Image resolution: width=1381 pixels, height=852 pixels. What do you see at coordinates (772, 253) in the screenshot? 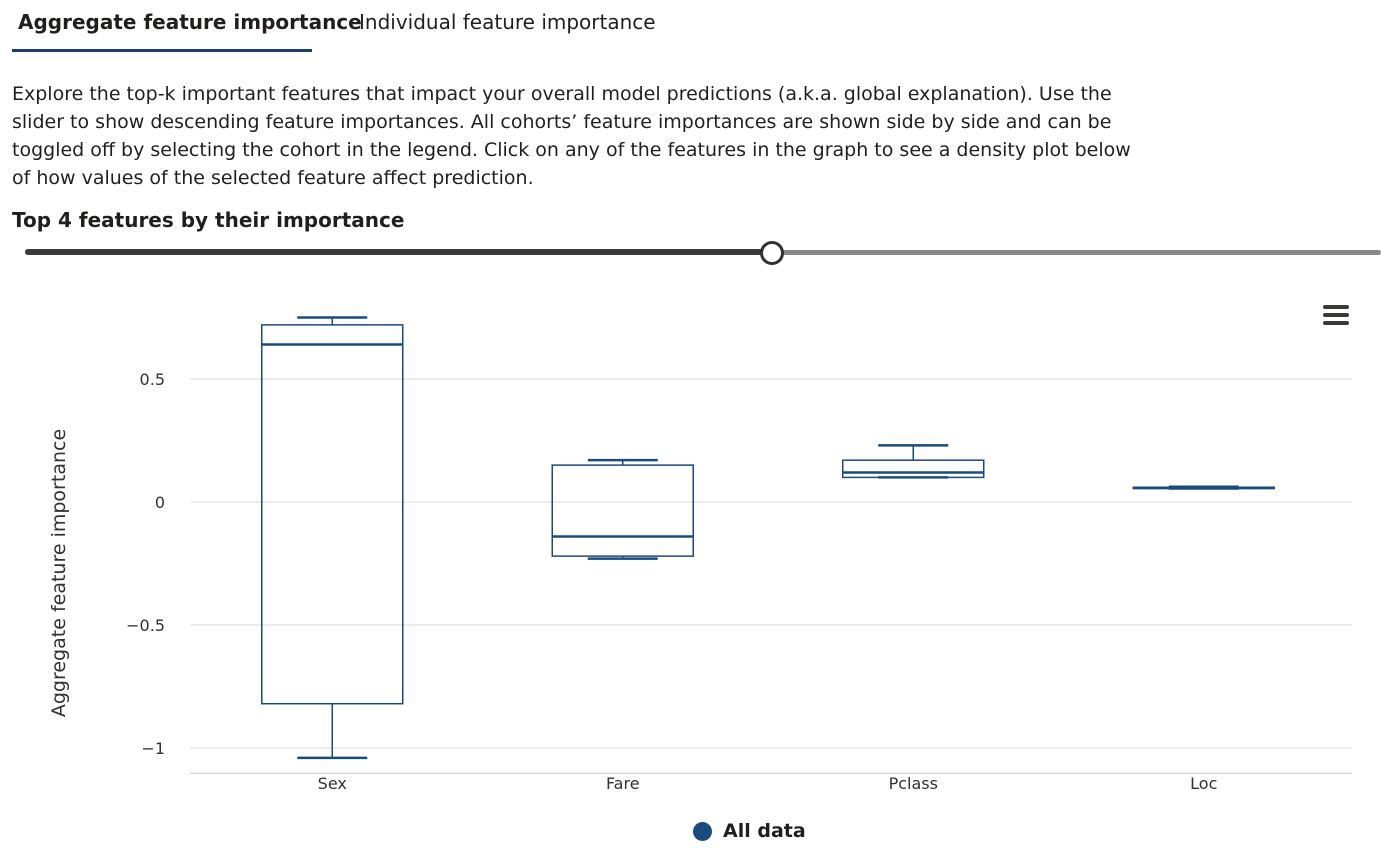
I see `top-k-slider-thumb` at bounding box center [772, 253].